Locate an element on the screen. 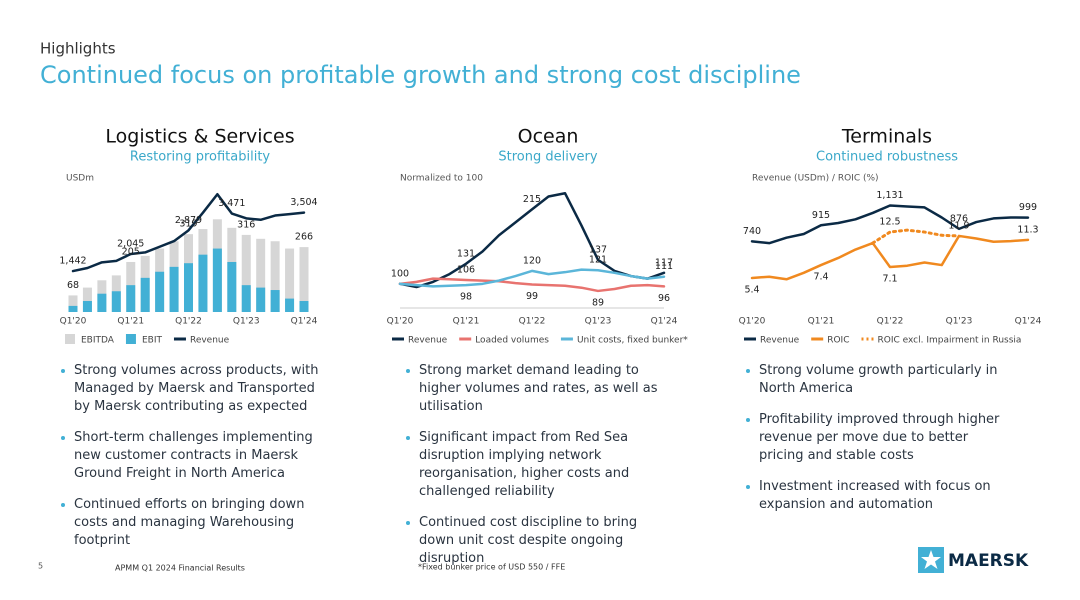 The width and height of the screenshot is (1080, 600). axis-note: Normalized to 100 is located at coordinates (441, 179).